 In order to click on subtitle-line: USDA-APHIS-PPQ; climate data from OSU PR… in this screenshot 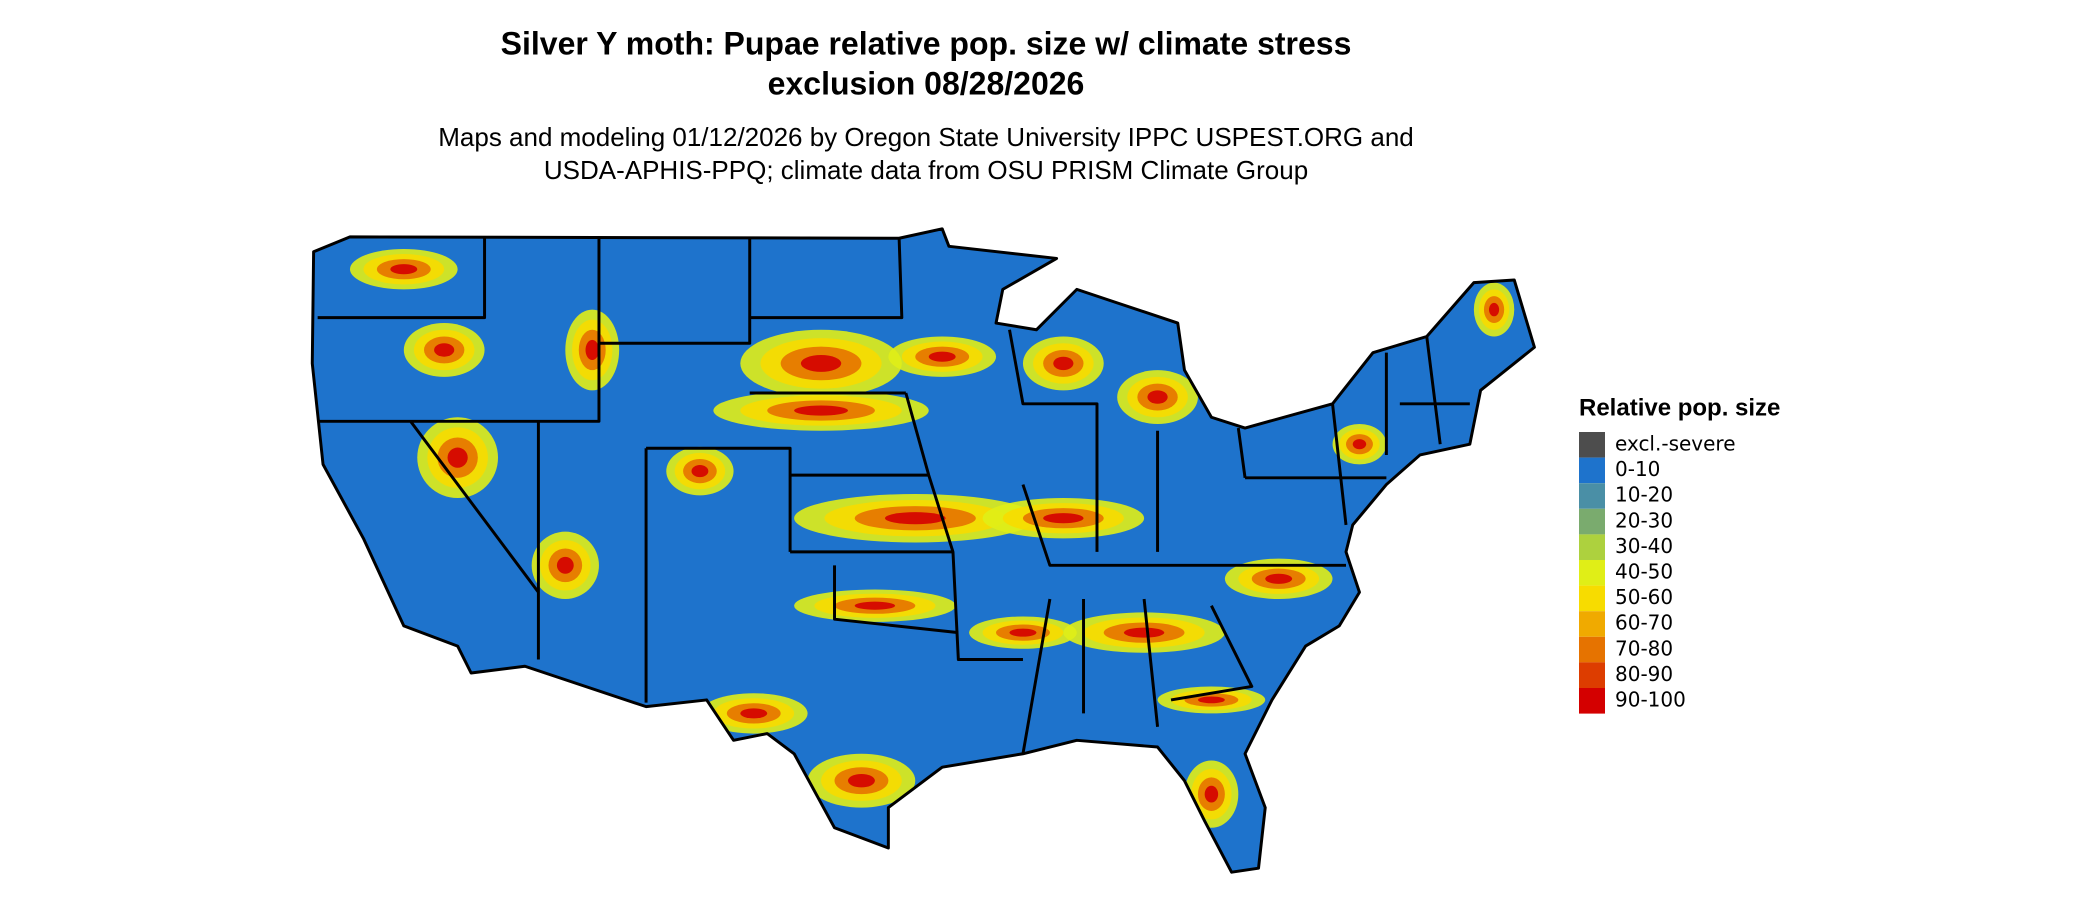, I will do `click(926, 170)`.